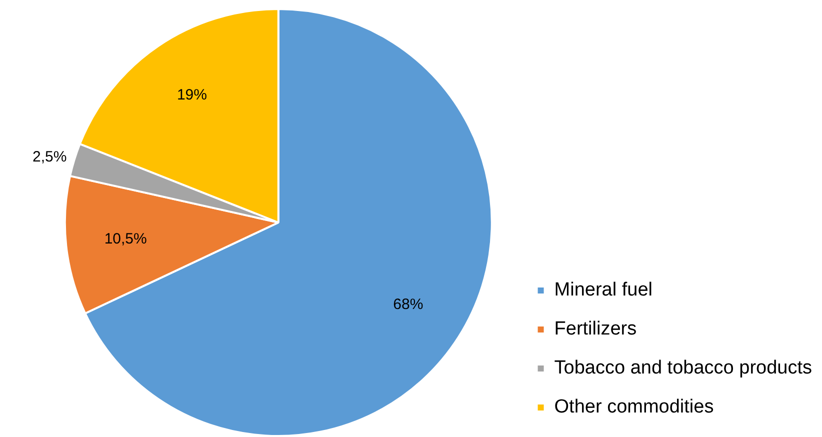 This screenshot has height=437, width=822. I want to click on data-label: 2,5%, so click(49, 157).